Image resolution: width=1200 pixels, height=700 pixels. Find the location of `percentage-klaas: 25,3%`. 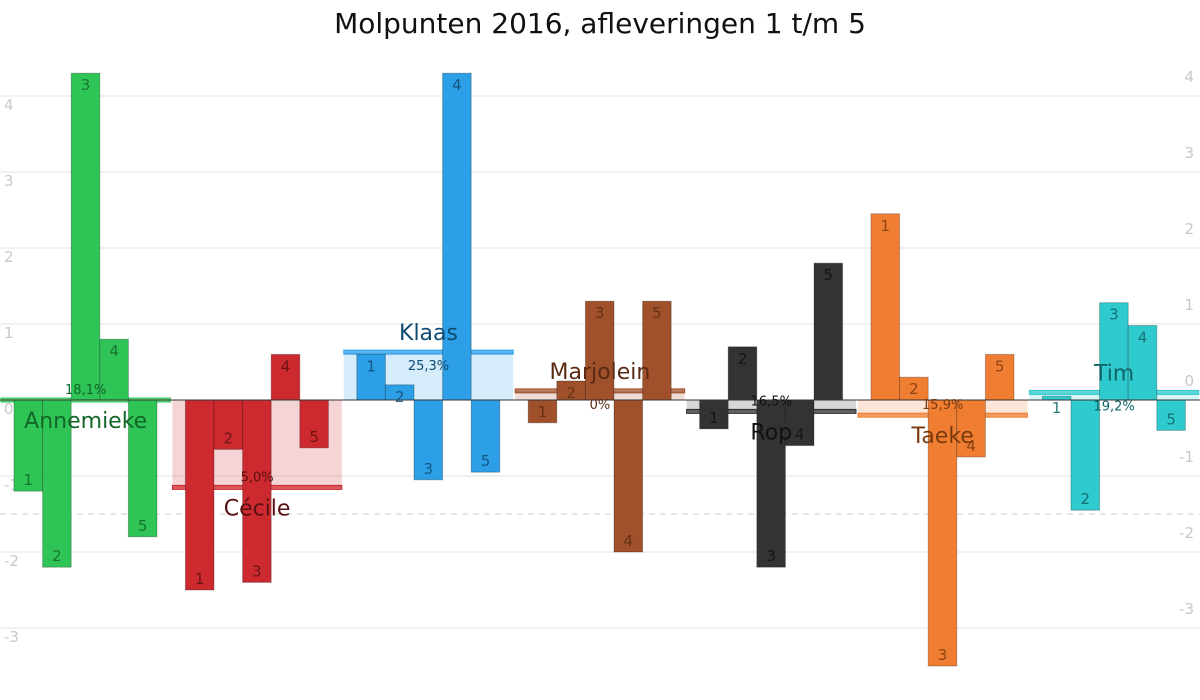

percentage-klaas: 25,3% is located at coordinates (428, 366).